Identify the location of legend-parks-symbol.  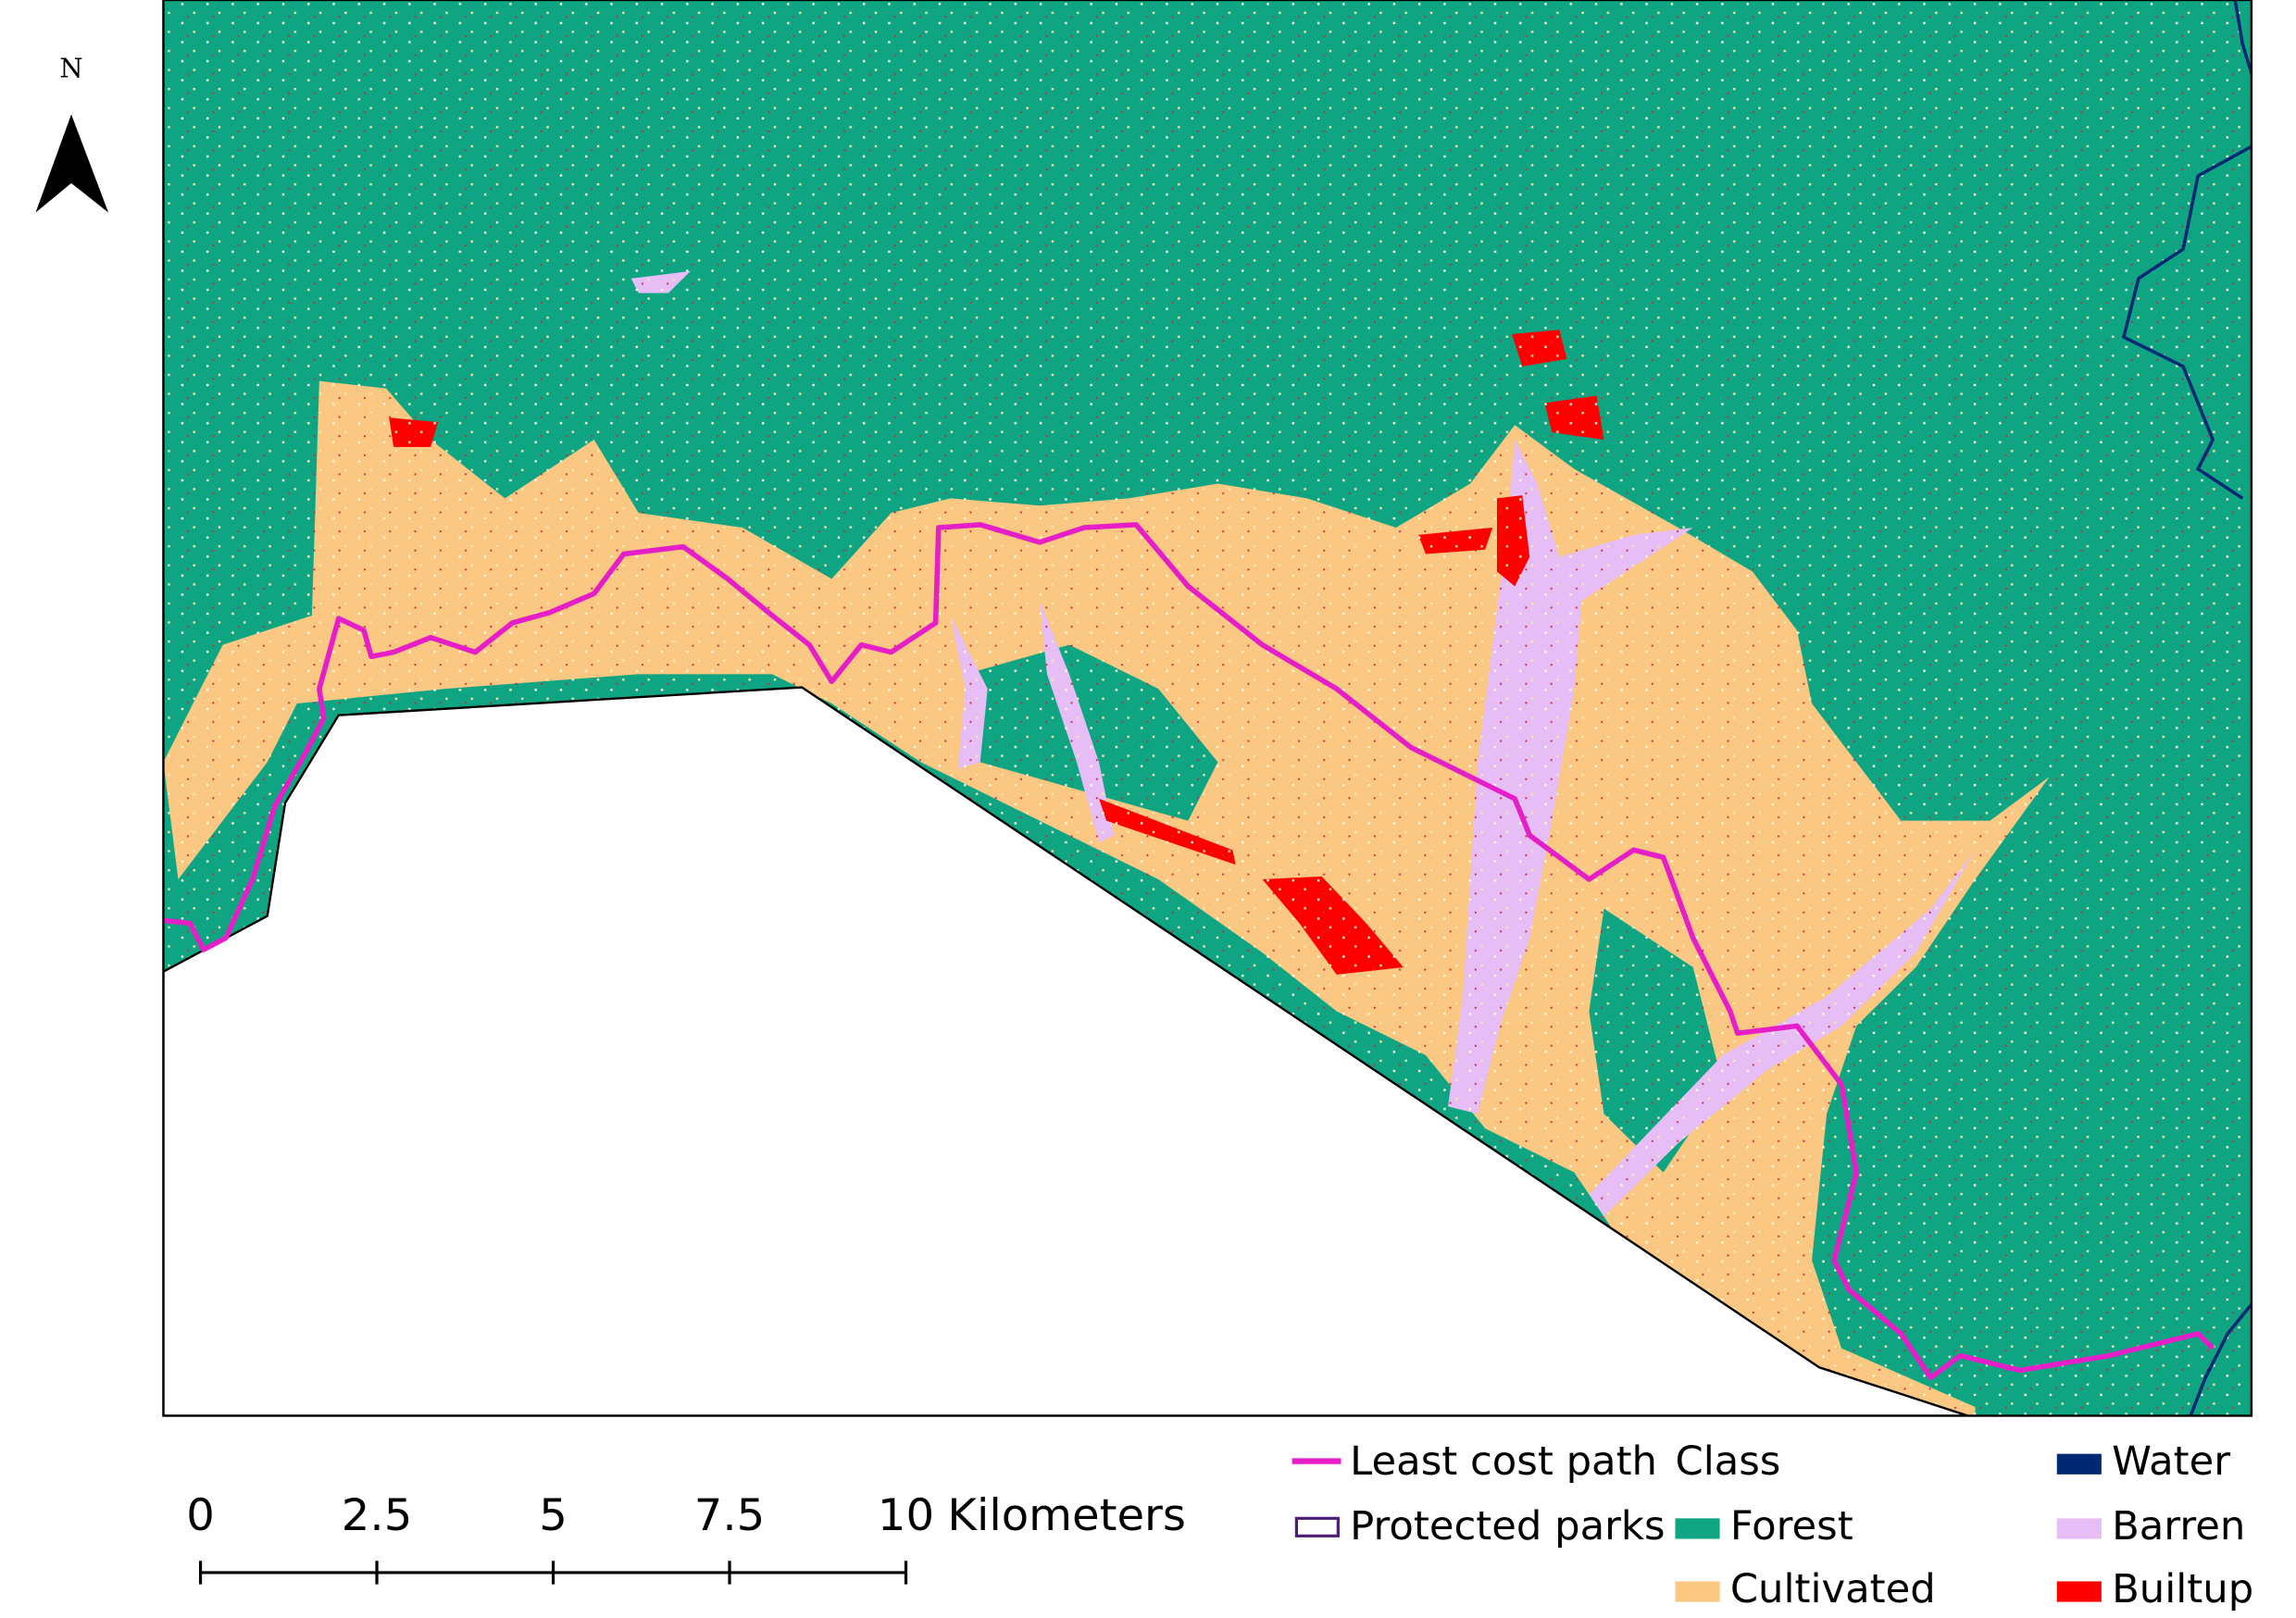
(1317, 1526).